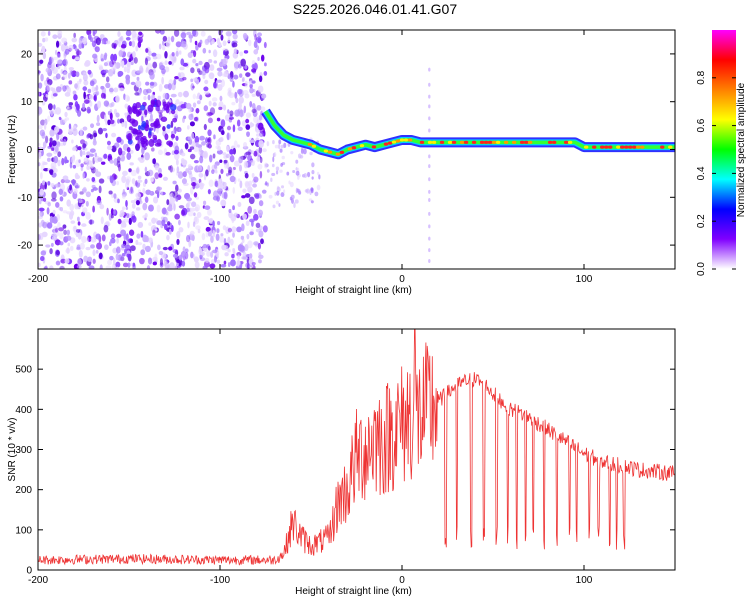 This screenshot has height=600, width=750. What do you see at coordinates (23, 490) in the screenshot?
I see `y-tick-label: 200` at bounding box center [23, 490].